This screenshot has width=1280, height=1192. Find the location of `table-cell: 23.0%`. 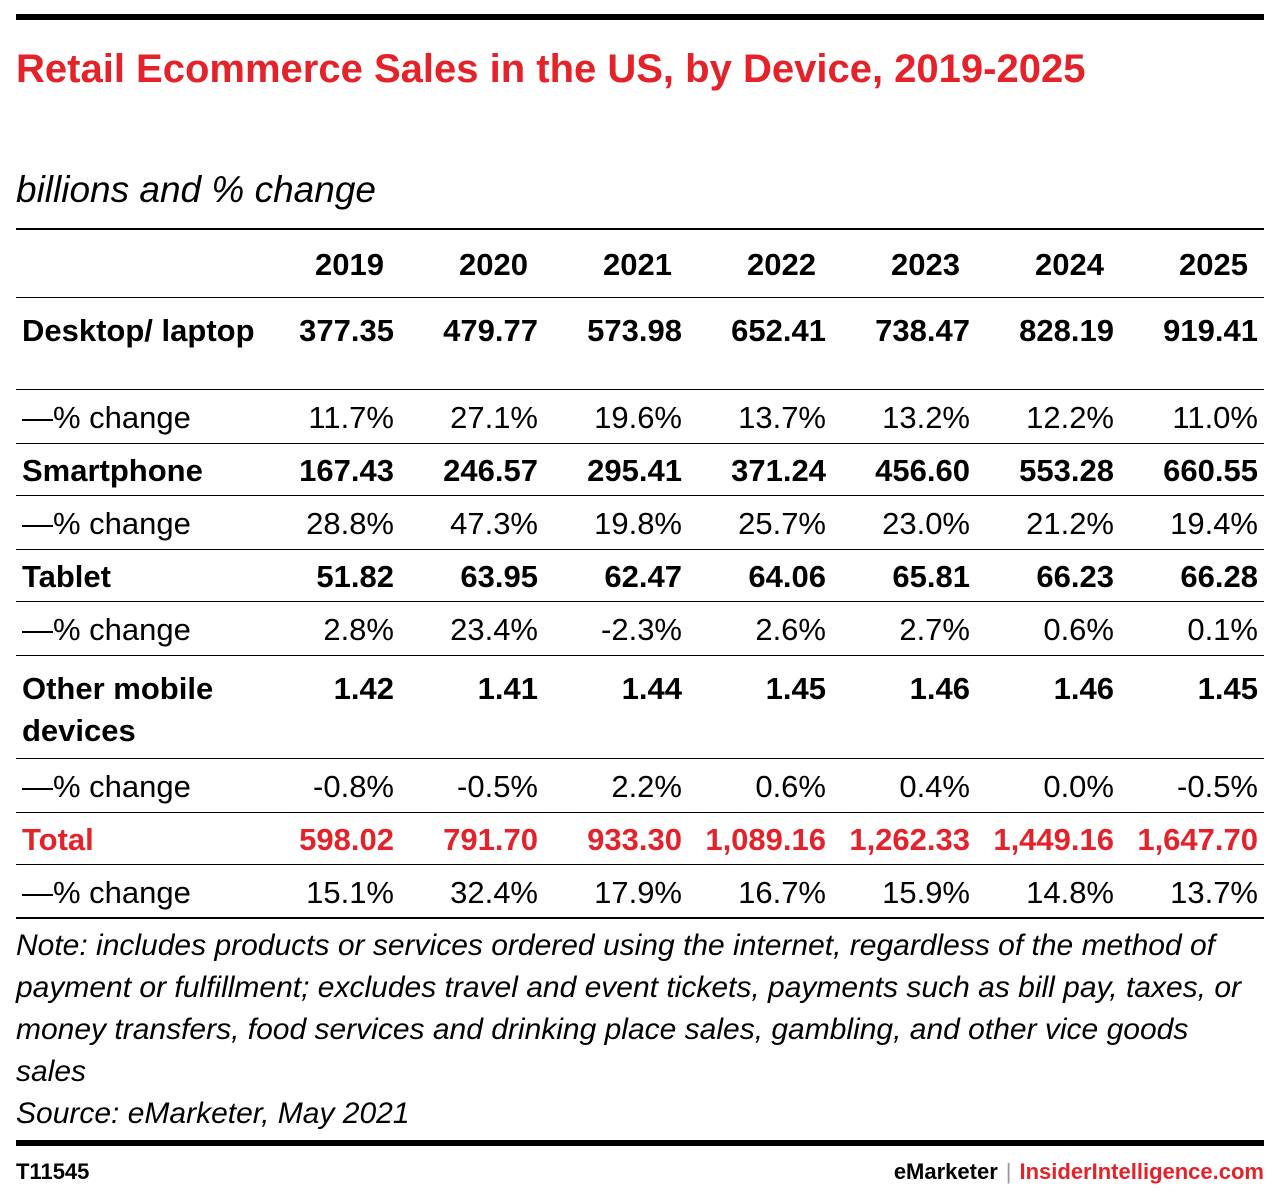

table-cell: 23.0% is located at coordinates (926, 523).